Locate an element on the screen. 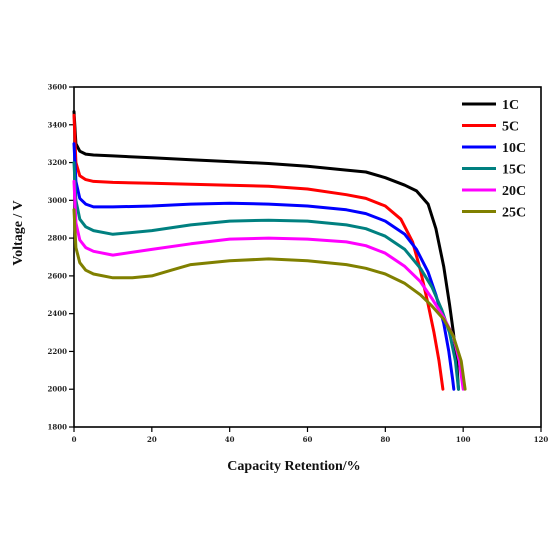  x-axis-title: Capacity Retention/% is located at coordinates (293, 466).